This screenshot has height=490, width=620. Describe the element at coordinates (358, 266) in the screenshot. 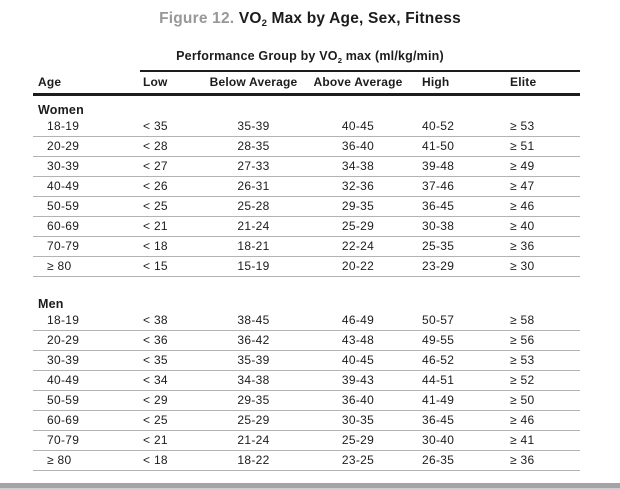

I see `cell-above-average: 20-22` at that location.